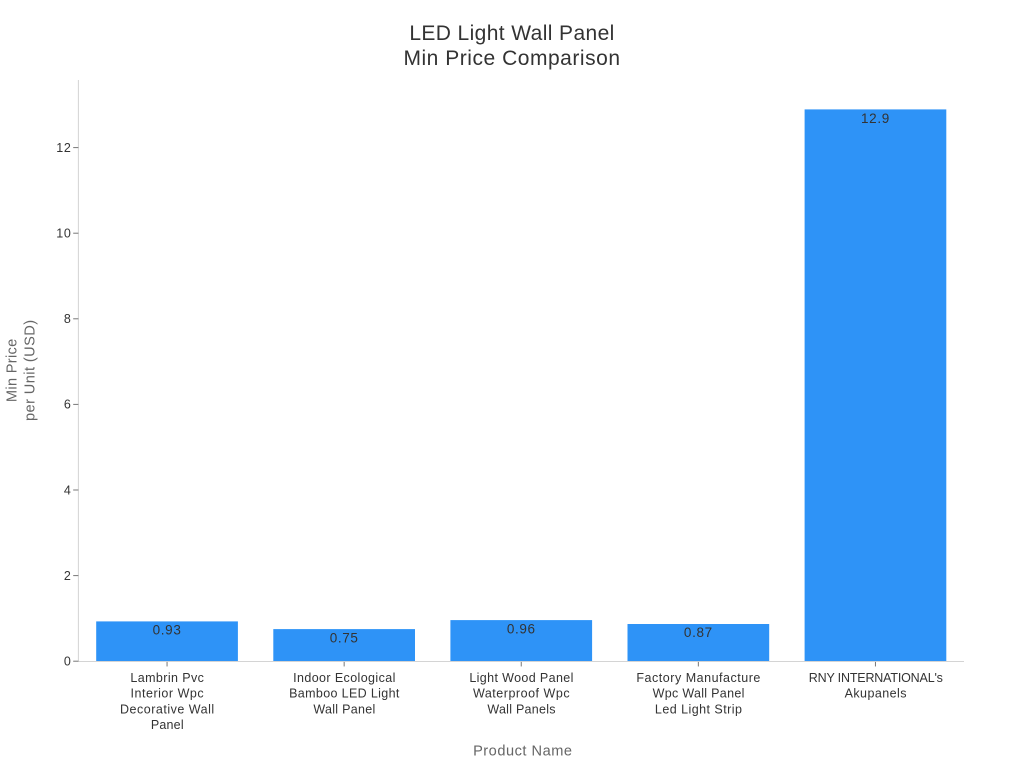  Describe the element at coordinates (699, 694) in the screenshot. I see `svg-text: Wpc Wall Panel` at that location.